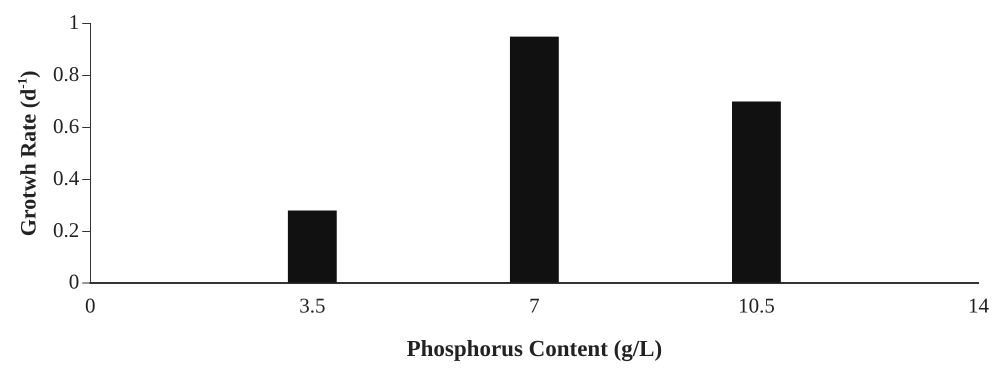 The width and height of the screenshot is (1000, 376). Describe the element at coordinates (74, 22) in the screenshot. I see `y-tick-label: 1` at that location.